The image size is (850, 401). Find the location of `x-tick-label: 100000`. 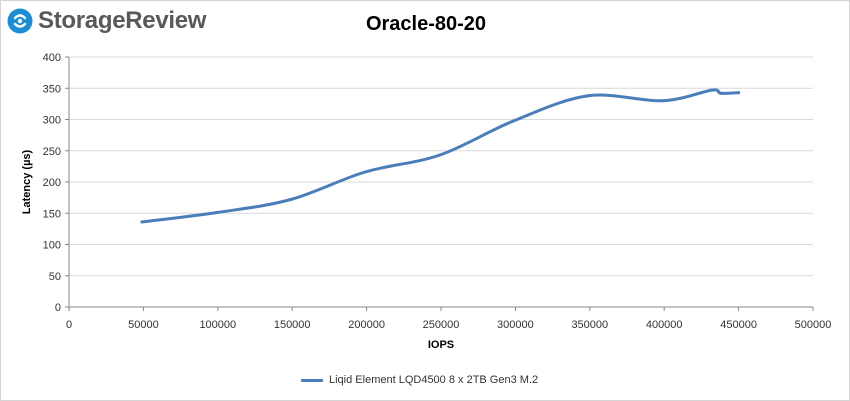

x-tick-label: 100000 is located at coordinates (217, 325).